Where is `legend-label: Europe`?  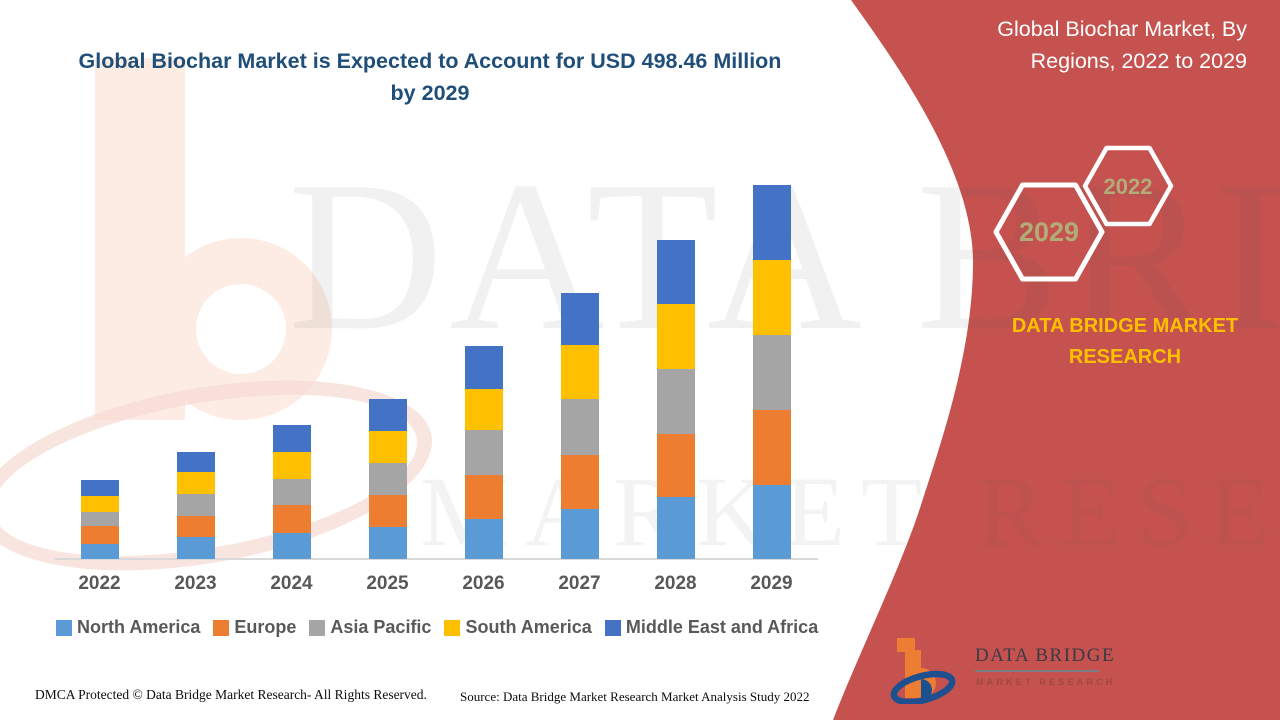
legend-label: Europe is located at coordinates (265, 627).